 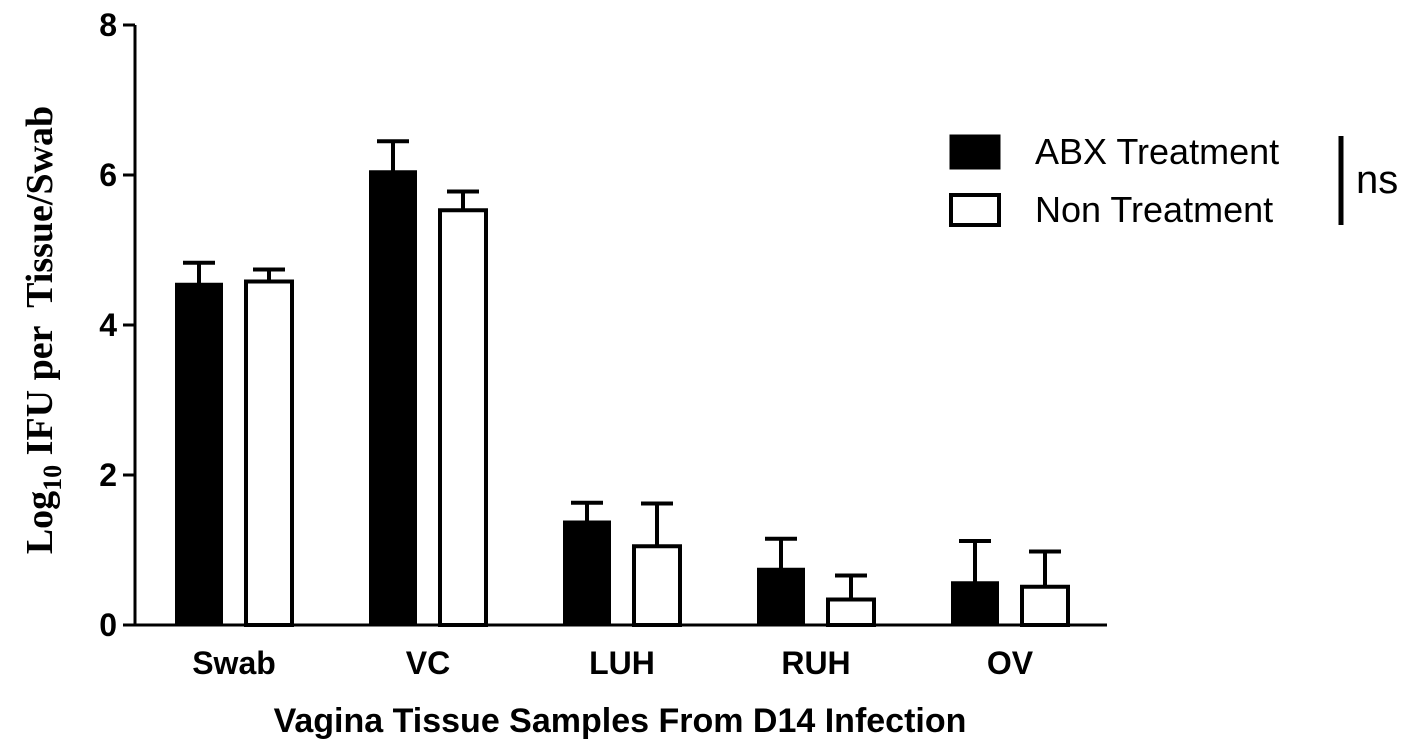 What do you see at coordinates (108, 325) in the screenshot?
I see `y-tick-label: 4` at bounding box center [108, 325].